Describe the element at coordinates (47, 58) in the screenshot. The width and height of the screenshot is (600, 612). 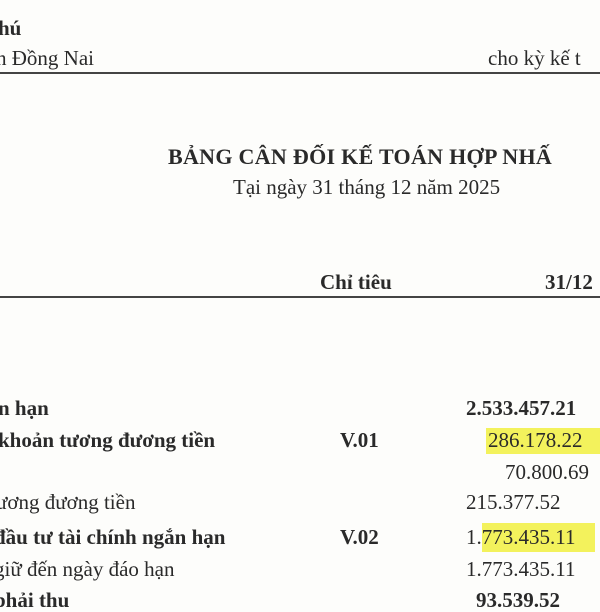
I see `company-address: h Đồng Nai` at that location.